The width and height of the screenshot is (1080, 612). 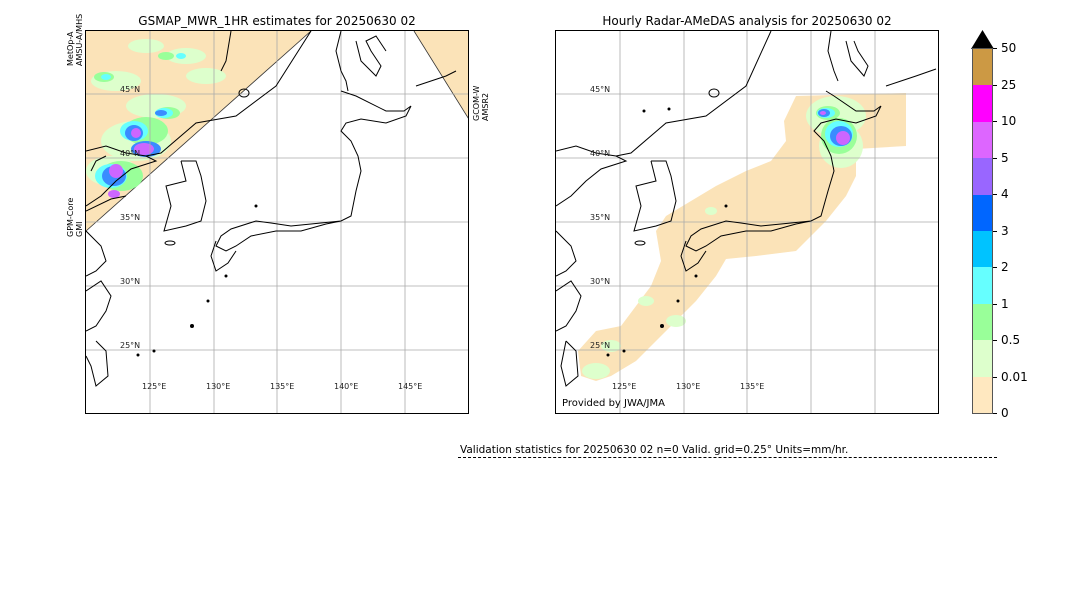 What do you see at coordinates (1001, 194) in the screenshot?
I see `colorbar-tick-4: 4` at bounding box center [1001, 194].